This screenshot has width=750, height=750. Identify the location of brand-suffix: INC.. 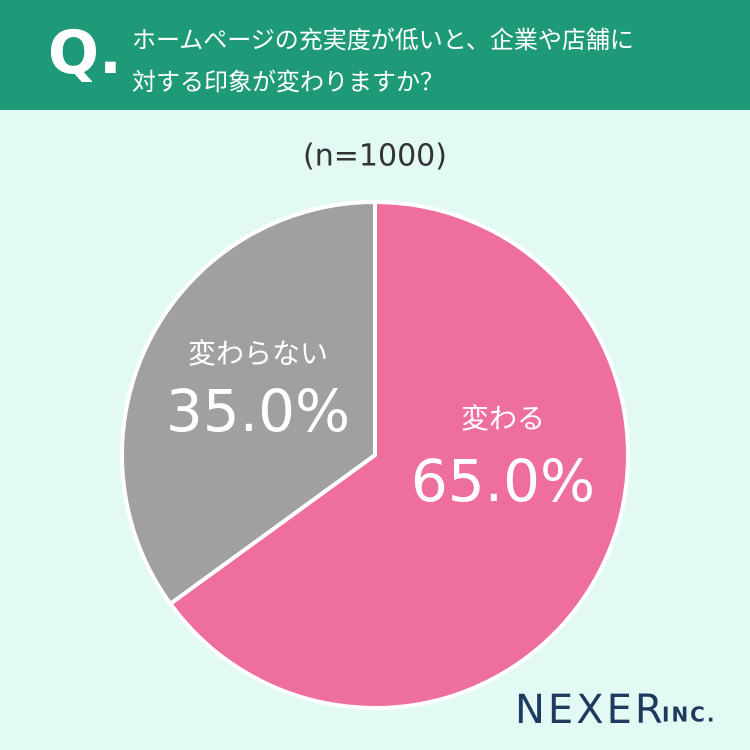
(689, 715).